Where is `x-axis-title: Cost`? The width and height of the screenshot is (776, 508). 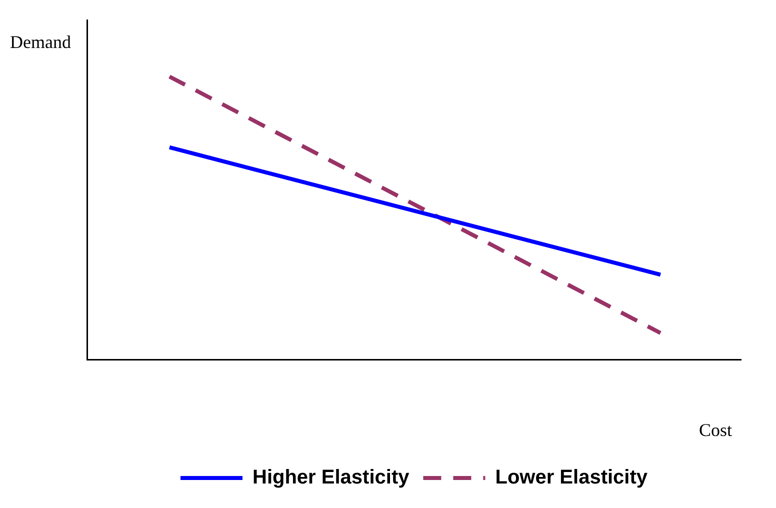
x-axis-title: Cost is located at coordinates (715, 430).